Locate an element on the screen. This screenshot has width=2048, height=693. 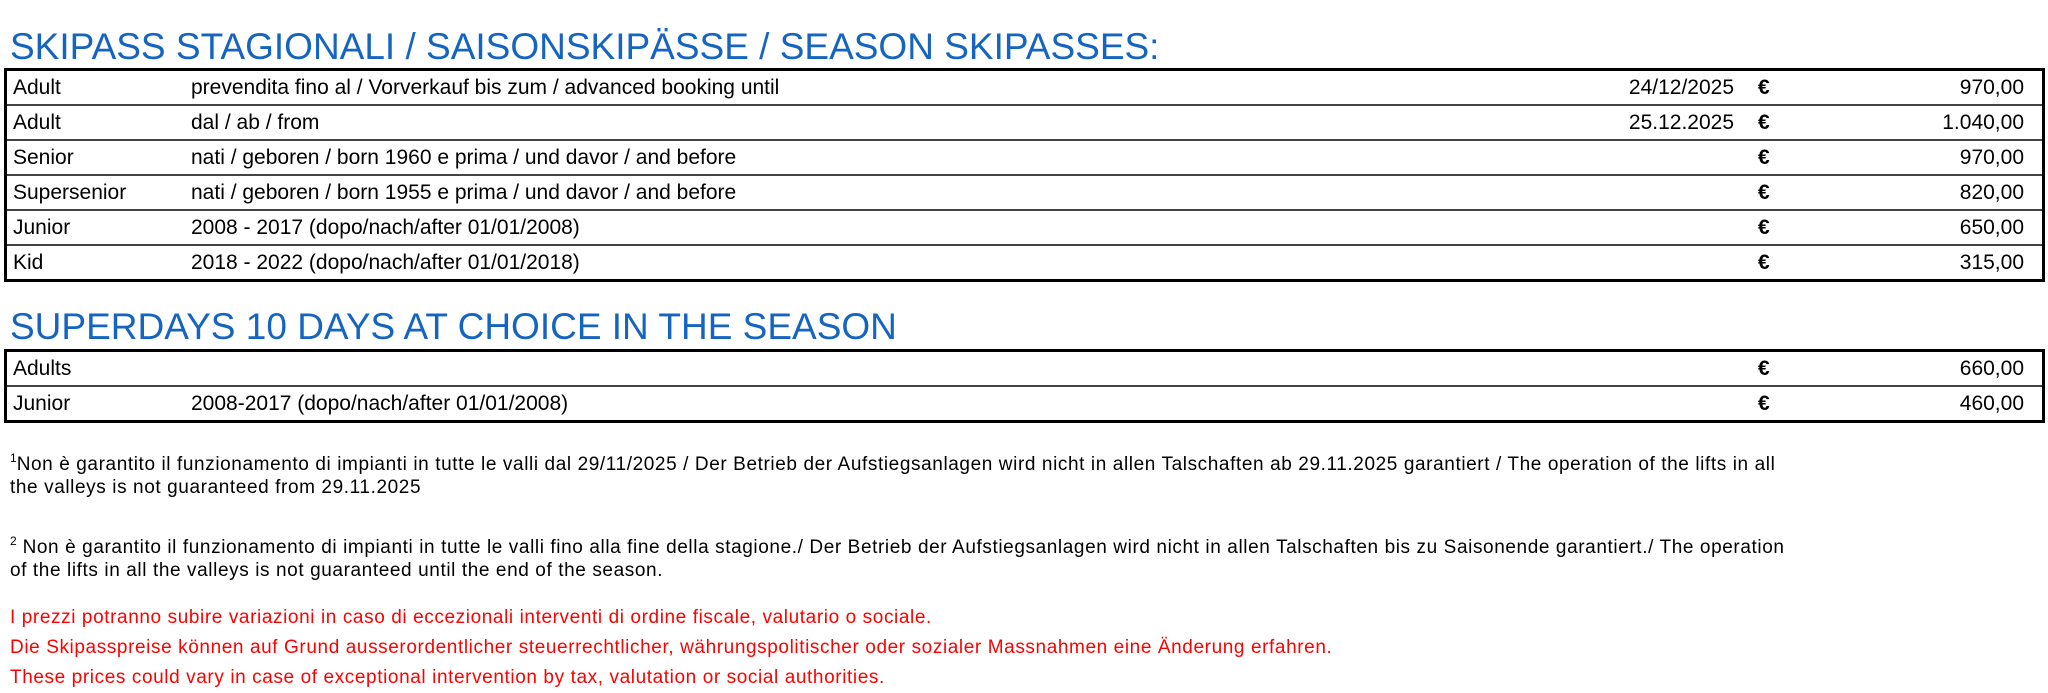
table-row: Adults €660,00 is located at coordinates (1025, 369).